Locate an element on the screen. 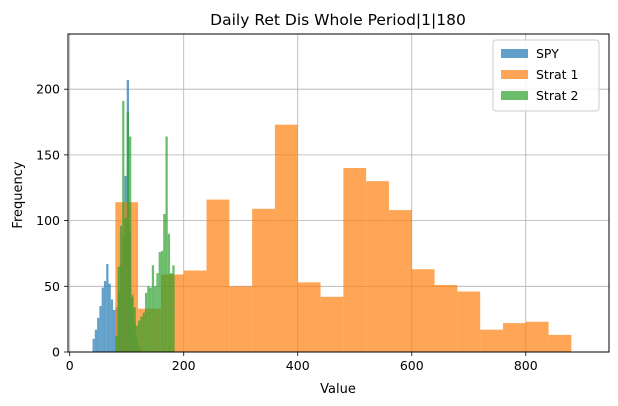  y-axis: 0 50 100 150 200 is located at coordinates (52, 221).